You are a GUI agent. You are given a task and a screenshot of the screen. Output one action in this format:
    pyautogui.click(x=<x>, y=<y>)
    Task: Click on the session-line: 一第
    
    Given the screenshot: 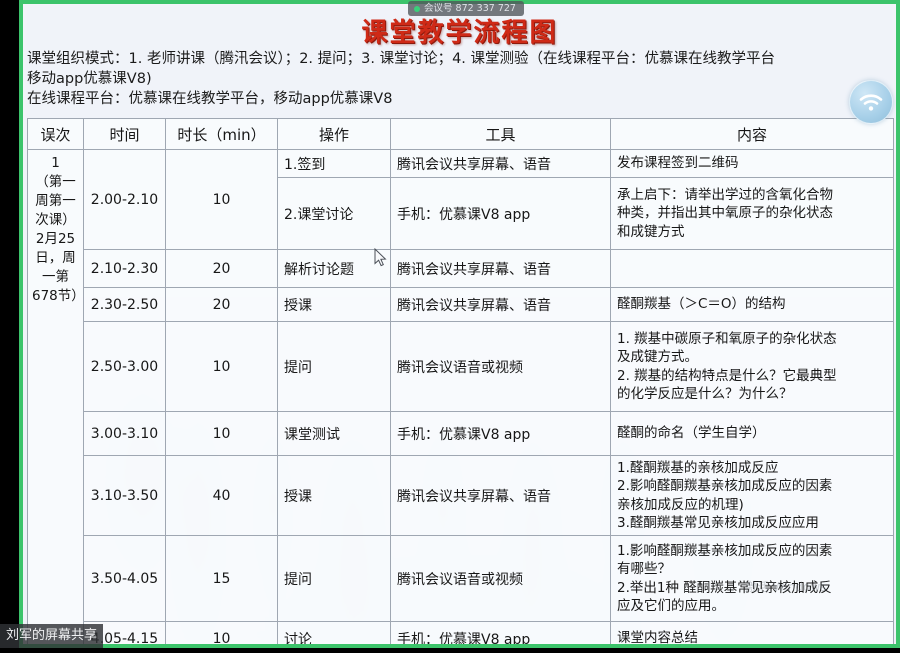 What is the action you would take?
    pyautogui.click(x=55, y=277)
    